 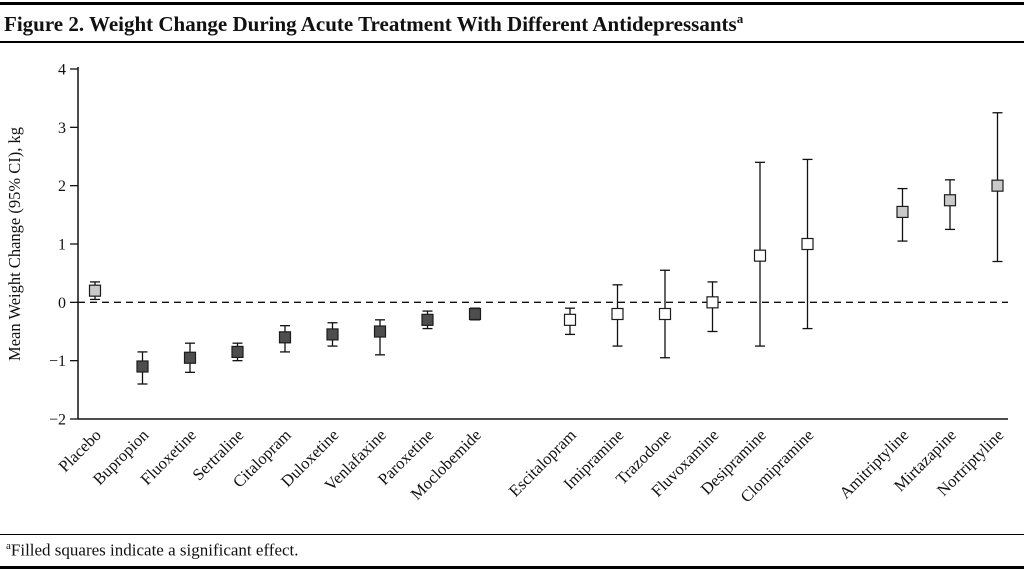 I want to click on y-tick-label: 3, so click(x=62, y=127).